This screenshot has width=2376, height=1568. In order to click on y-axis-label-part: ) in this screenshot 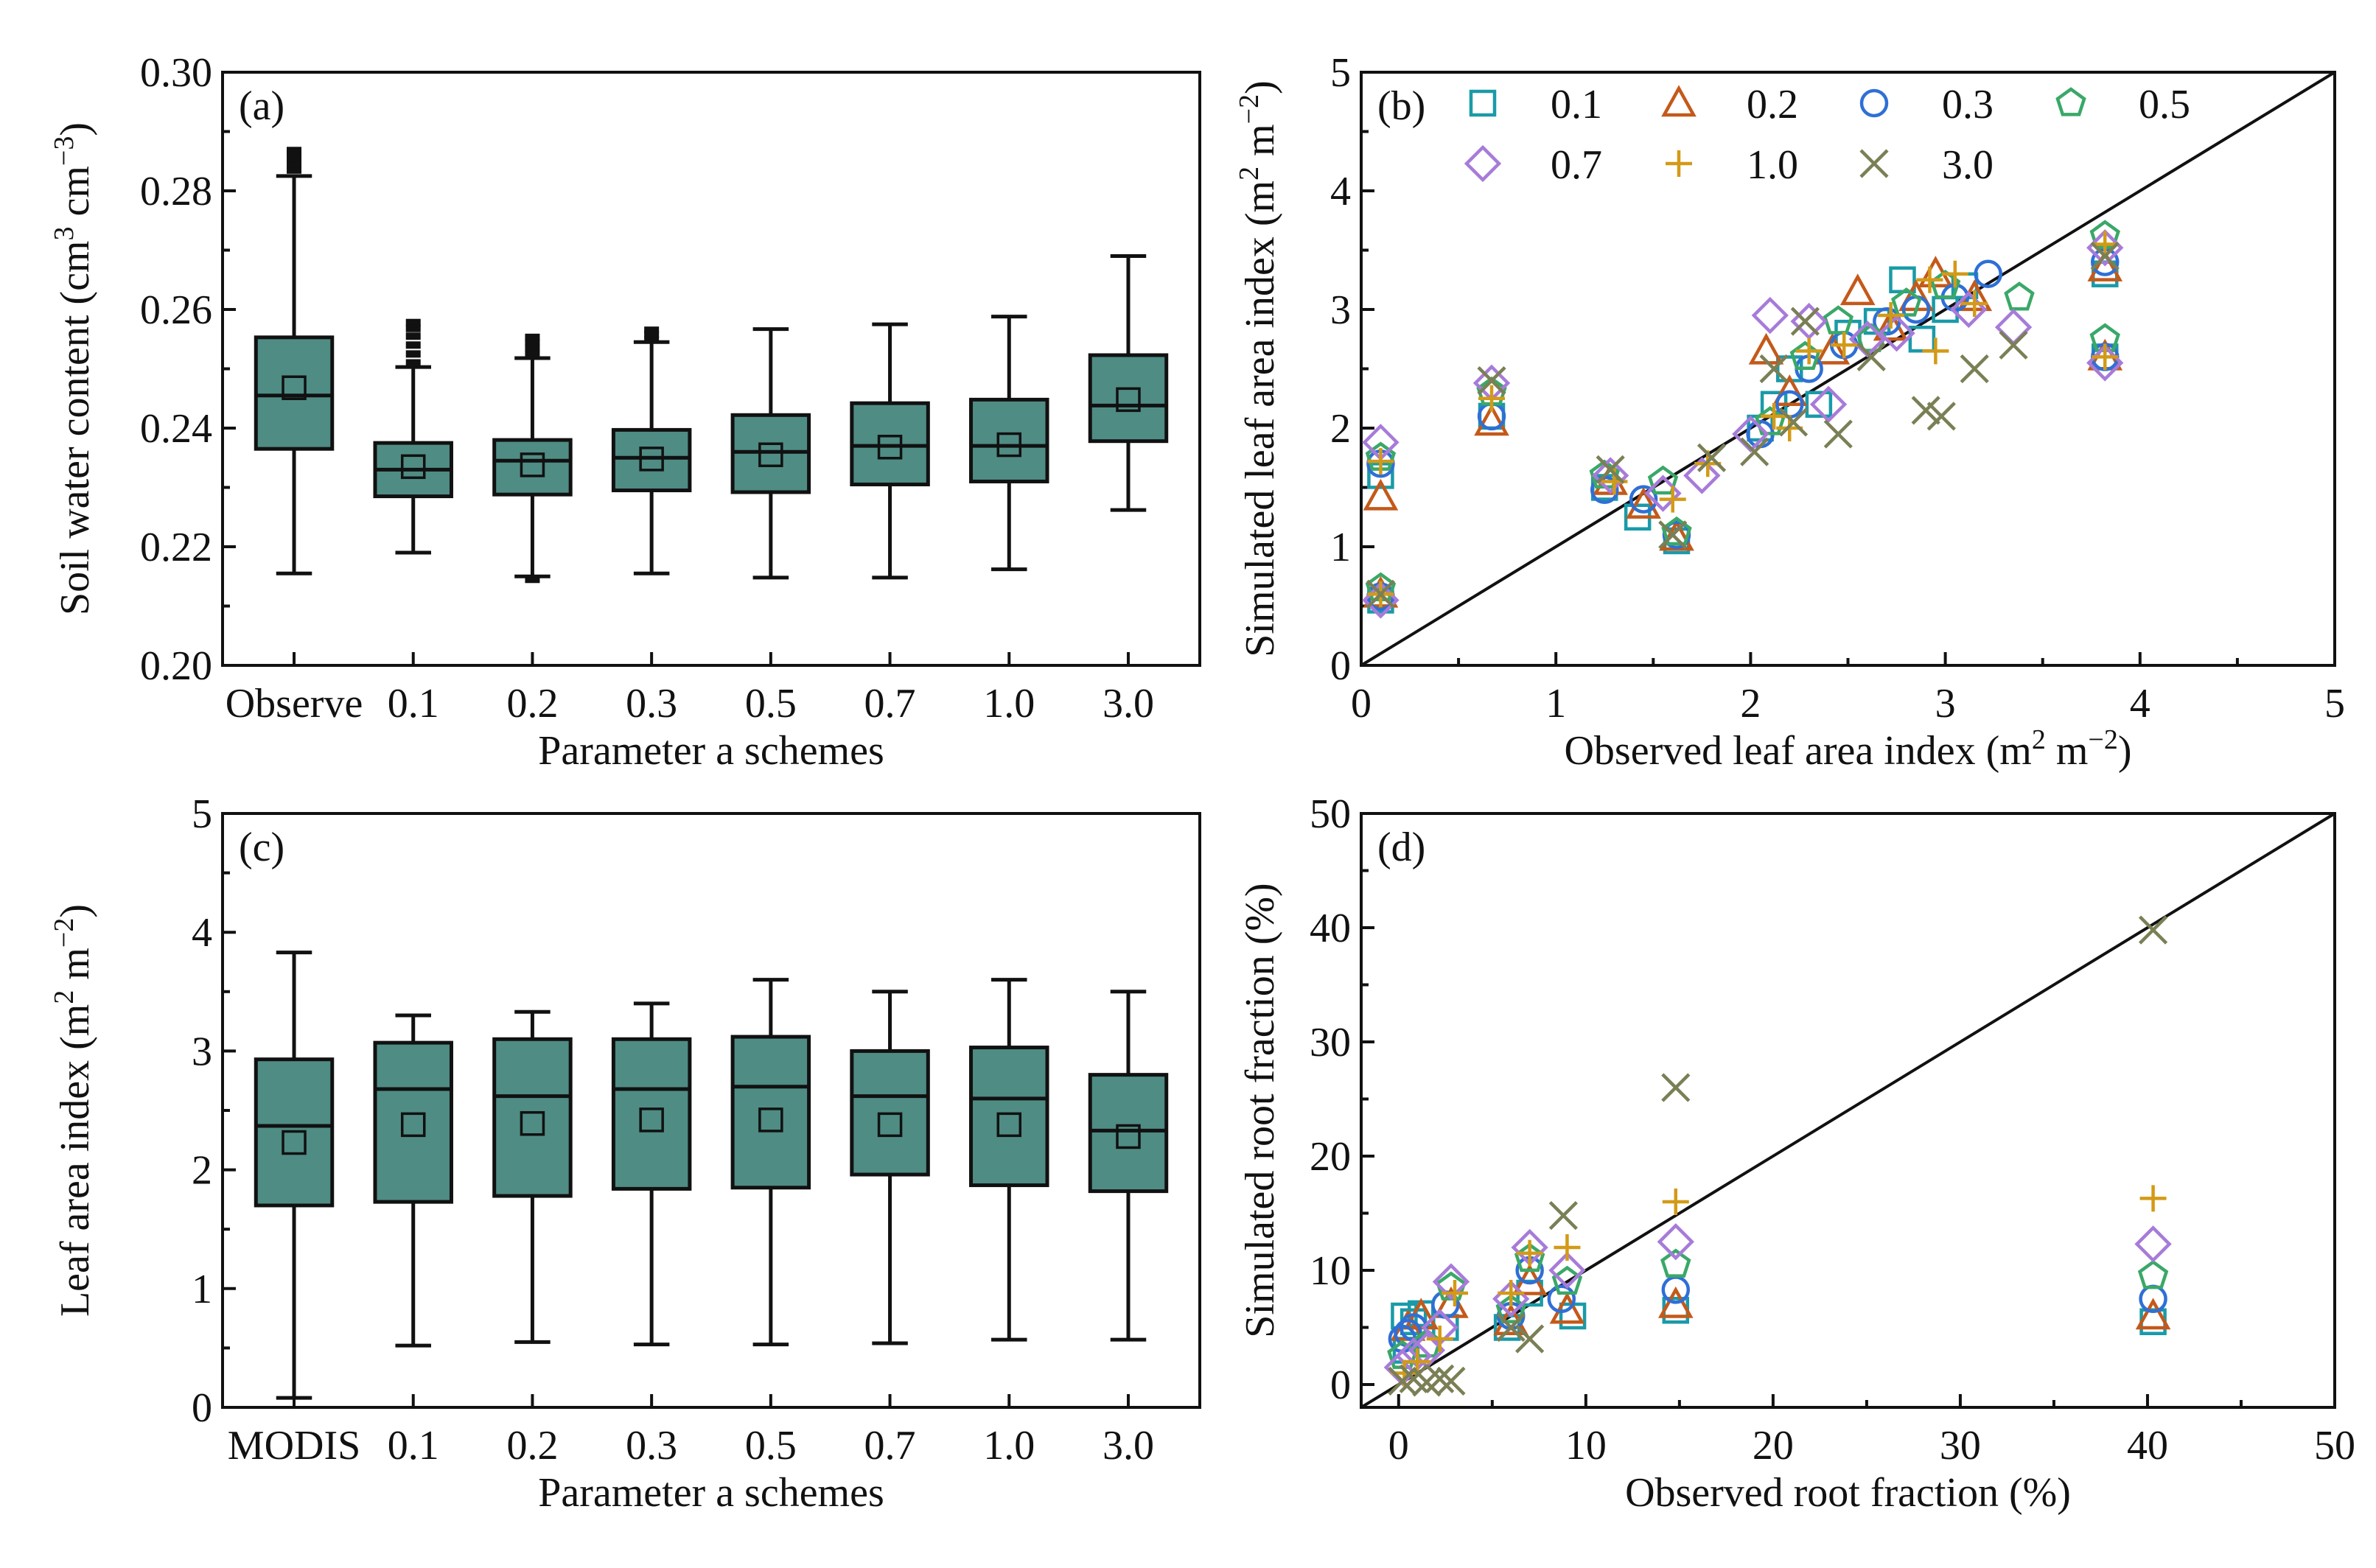, I will do `click(75, 129)`.